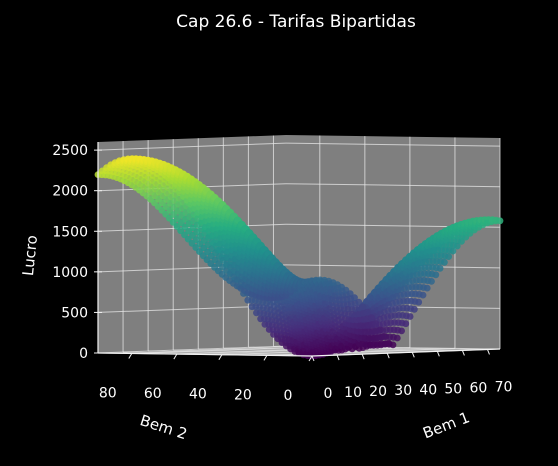  Describe the element at coordinates (296, 22) in the screenshot. I see `chart-title: Cap 26.6 - Tarifas Bipartidas` at that location.